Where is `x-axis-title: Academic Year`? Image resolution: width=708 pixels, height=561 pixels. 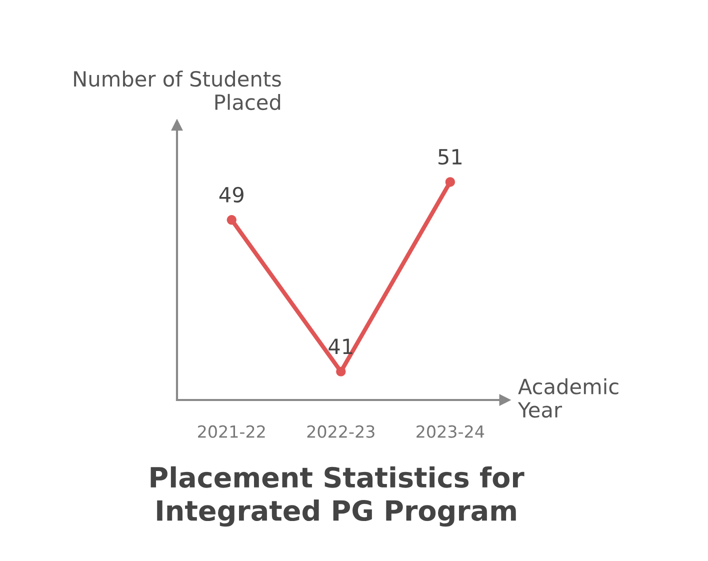
x-axis-title: Academic Year is located at coordinates (568, 398).